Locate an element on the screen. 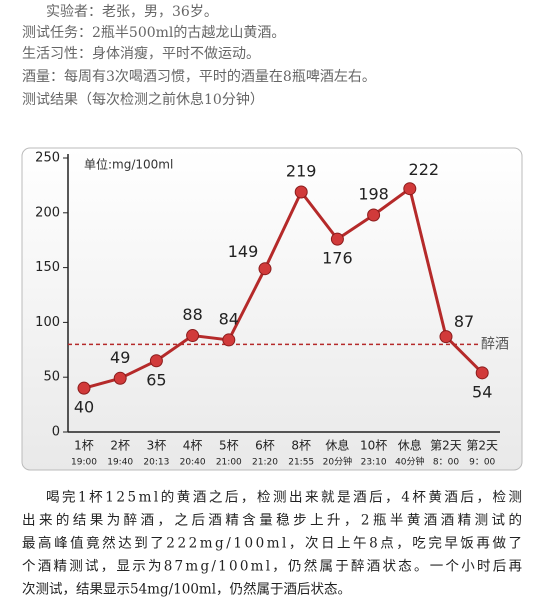 This screenshot has width=540, height=610. x-tick-label: 1杯 is located at coordinates (84, 446).